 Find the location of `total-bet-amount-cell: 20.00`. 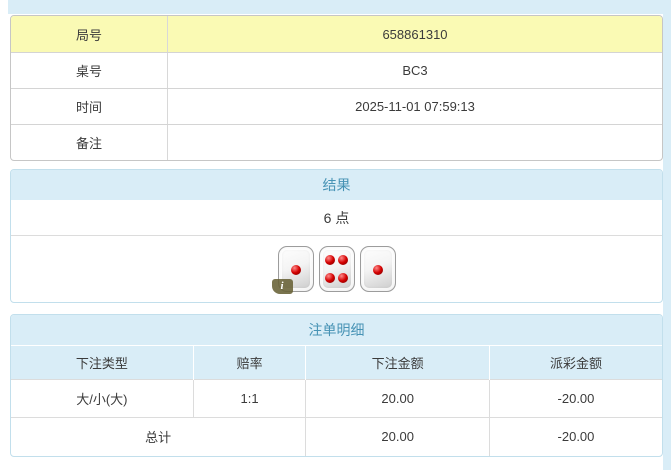

total-bet-amount-cell: 20.00 is located at coordinates (397, 436).